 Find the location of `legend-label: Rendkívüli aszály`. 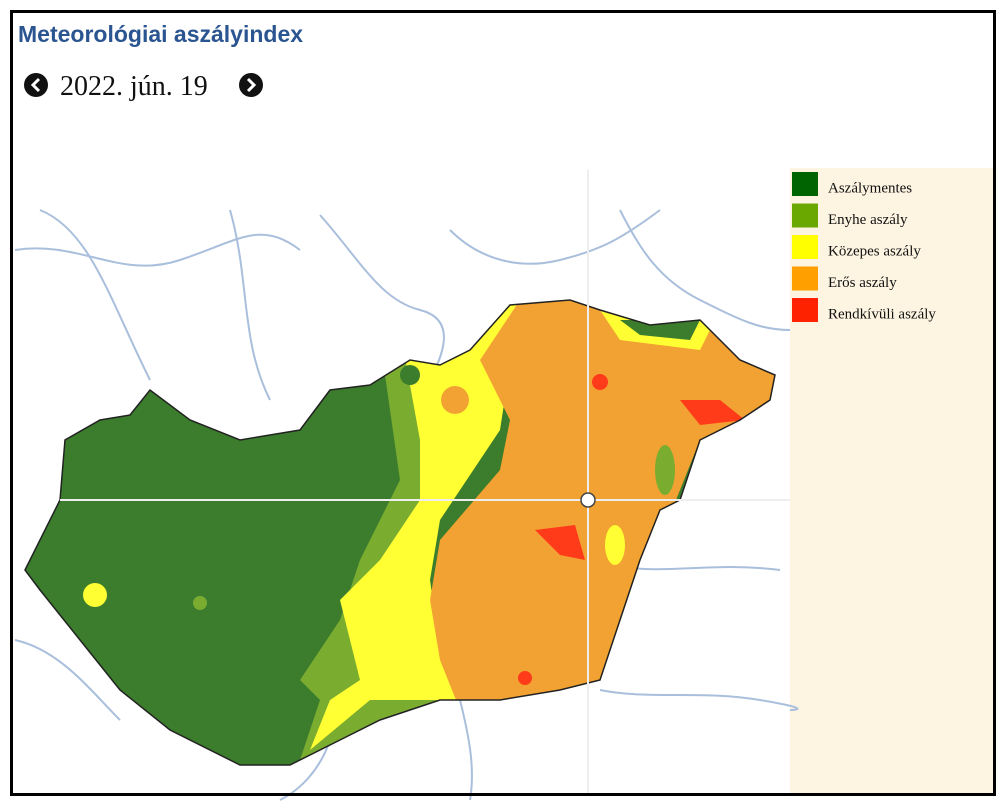

legend-label: Rendkívüli aszály is located at coordinates (882, 314).